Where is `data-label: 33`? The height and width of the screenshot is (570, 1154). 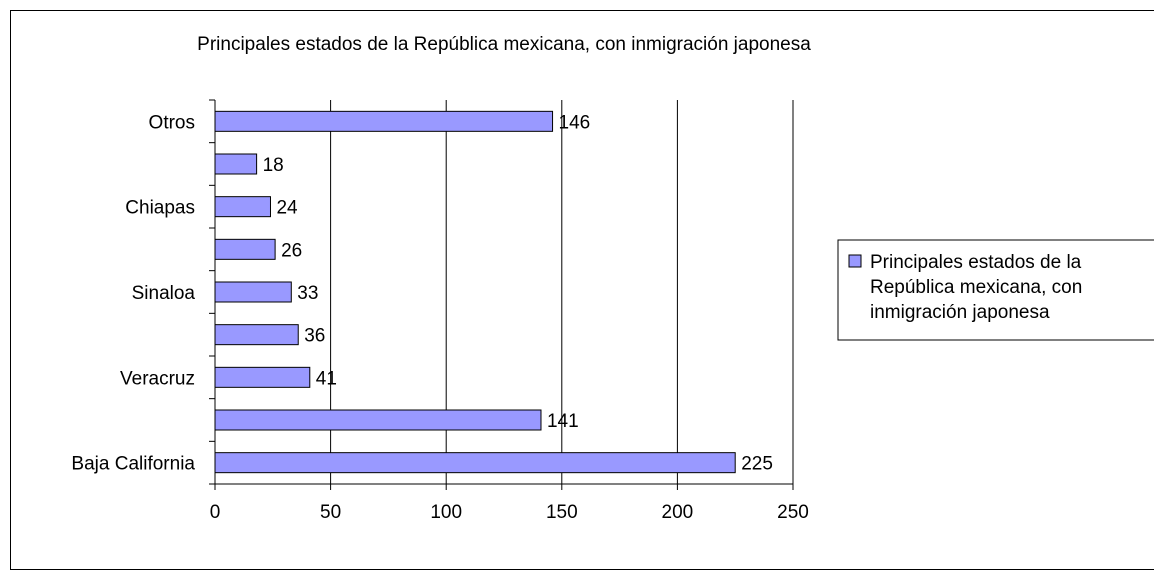
data-label: 33 is located at coordinates (307, 293).